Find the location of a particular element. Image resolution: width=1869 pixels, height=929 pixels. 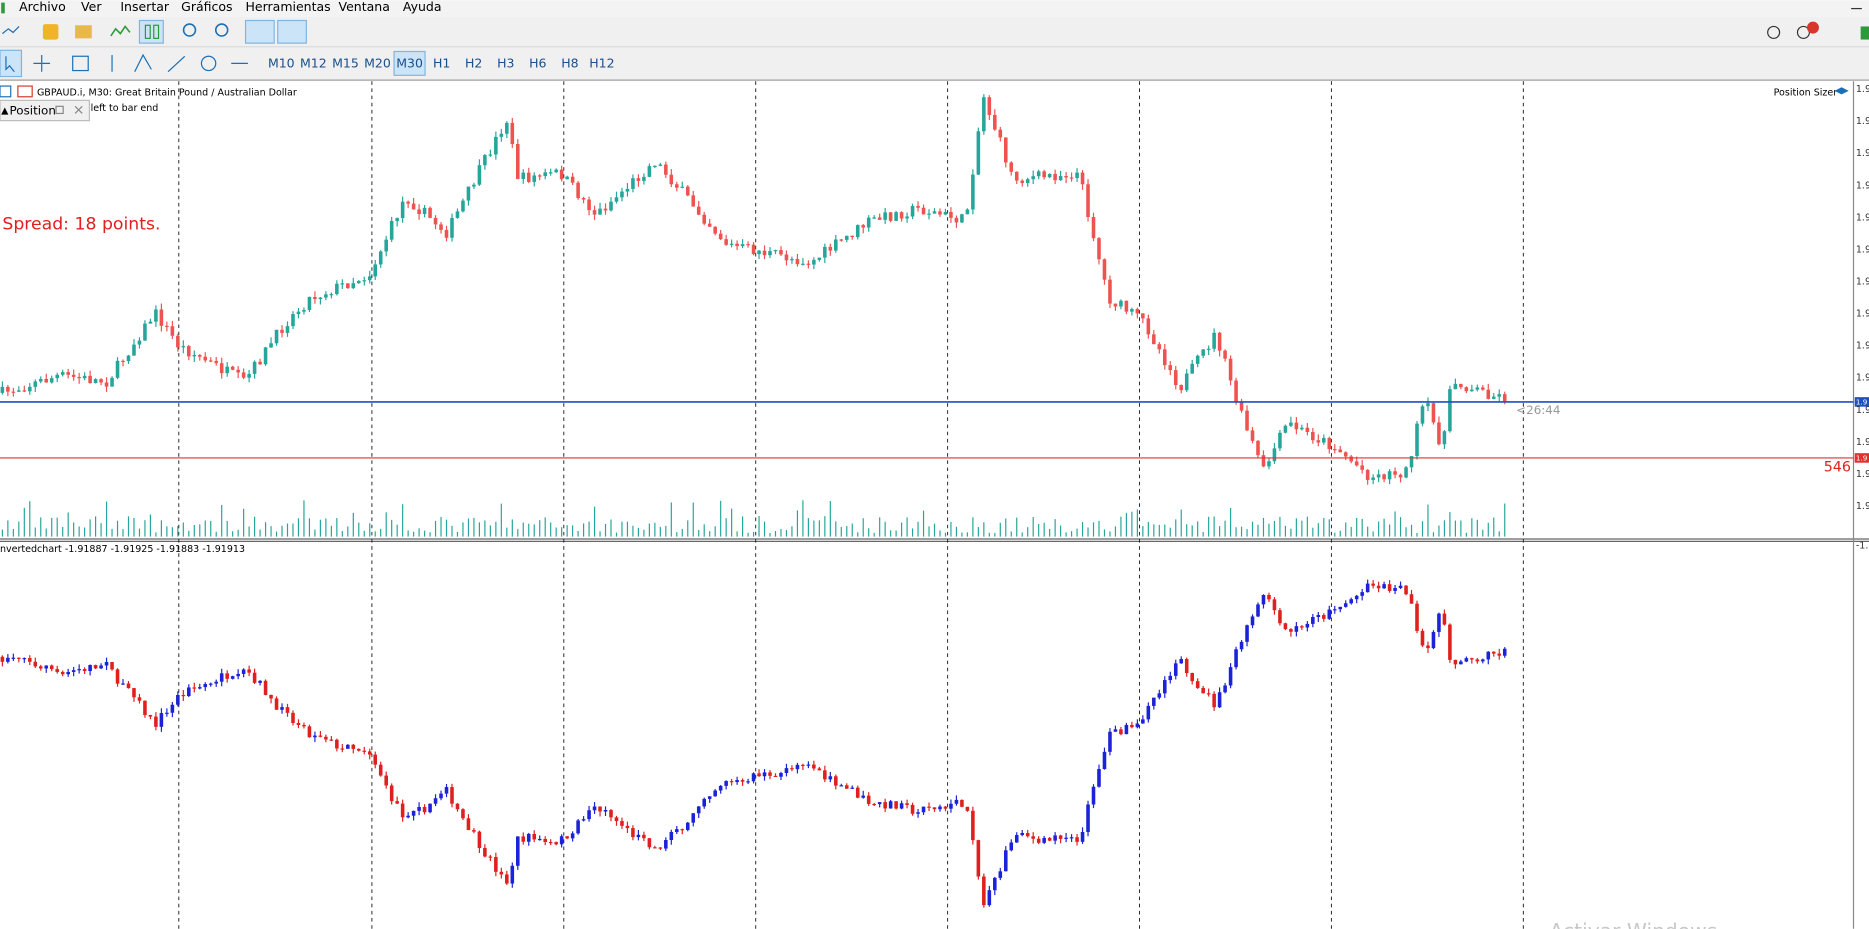

line-chart-icon is located at coordinates (11, 30).